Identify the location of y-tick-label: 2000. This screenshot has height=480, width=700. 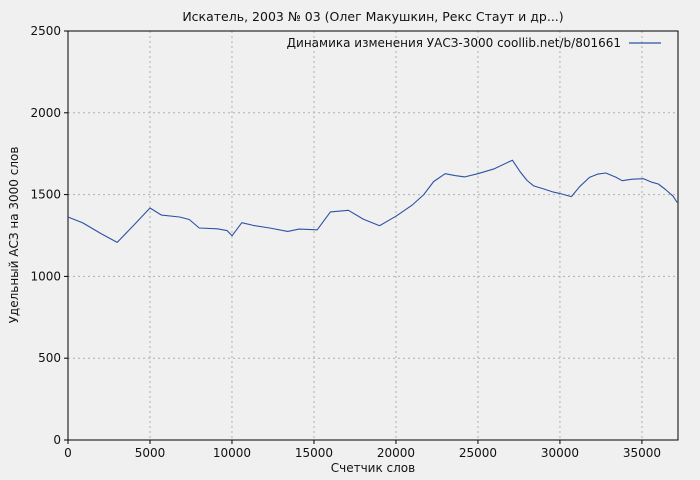
(45, 113).